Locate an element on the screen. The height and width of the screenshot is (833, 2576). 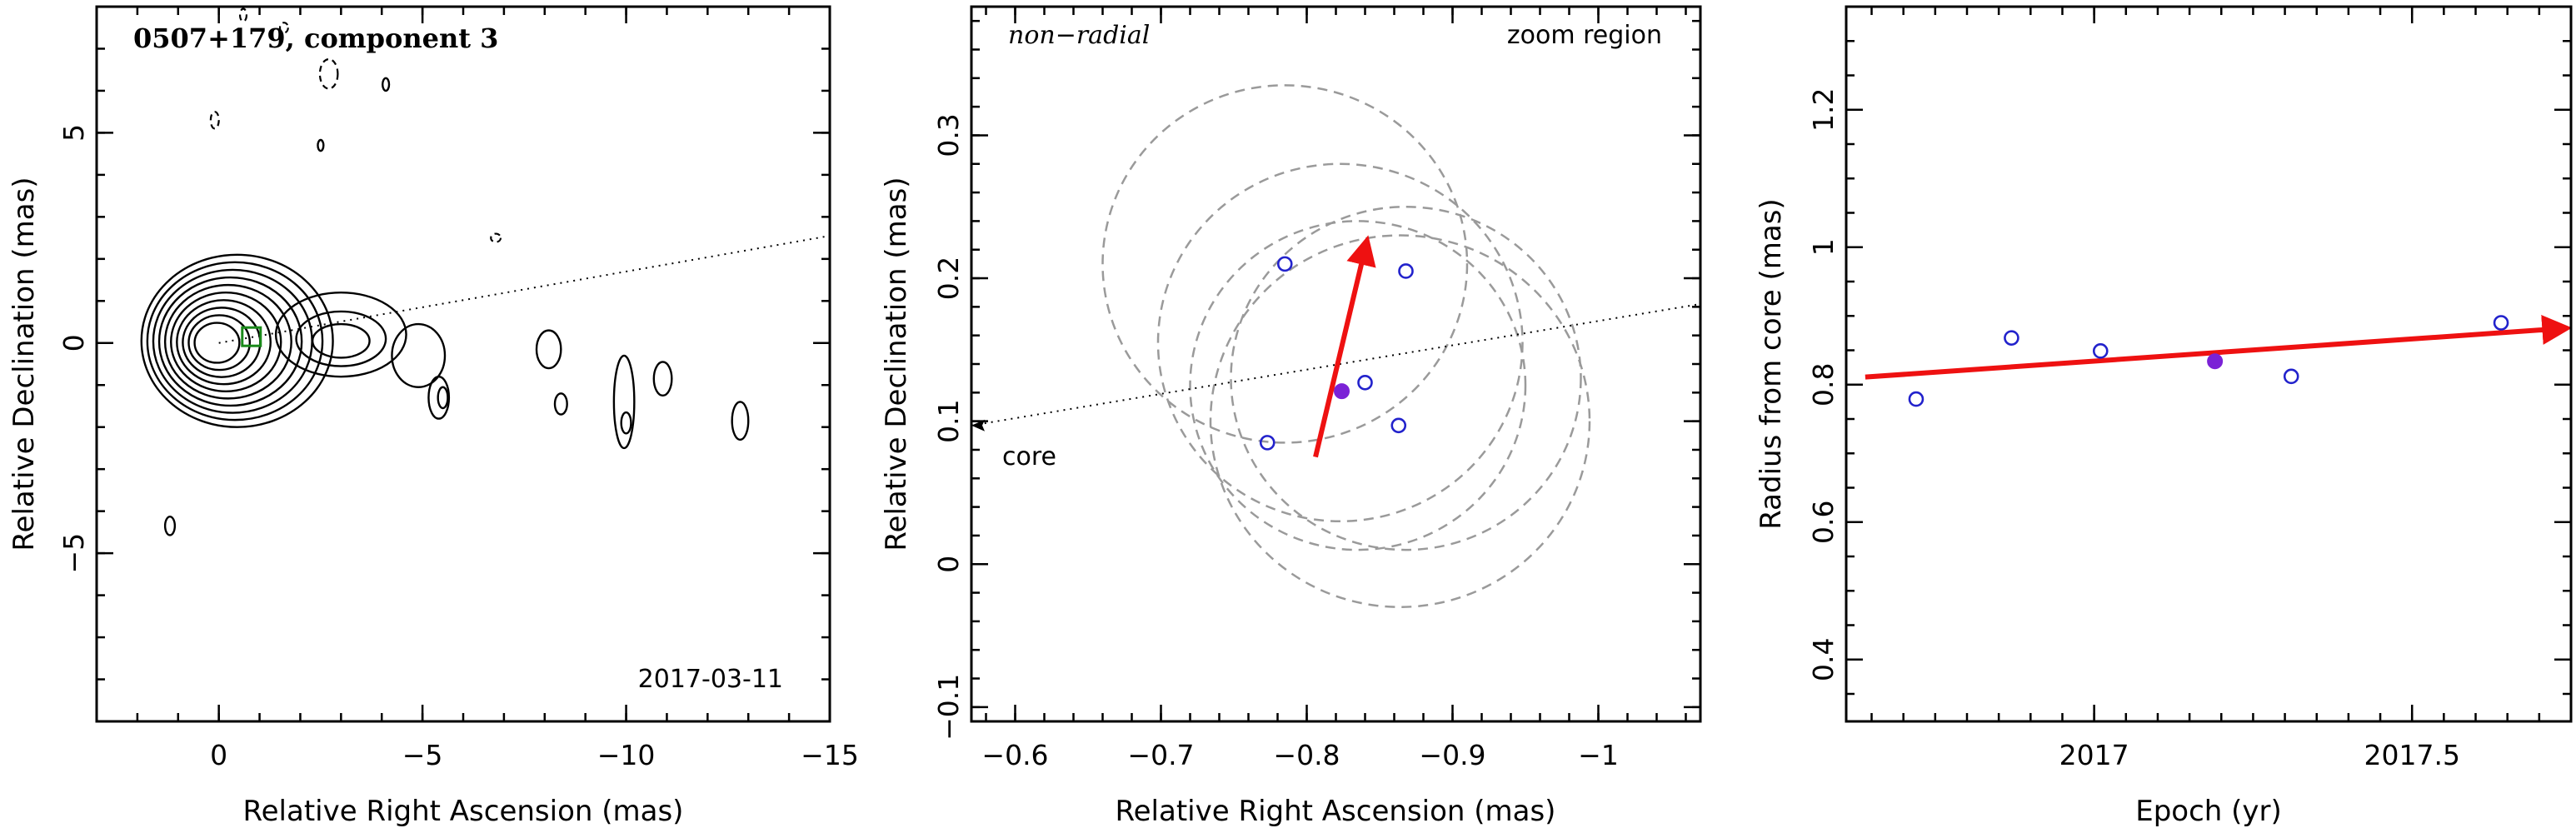
radius-mean-point is located at coordinates (2215, 361).